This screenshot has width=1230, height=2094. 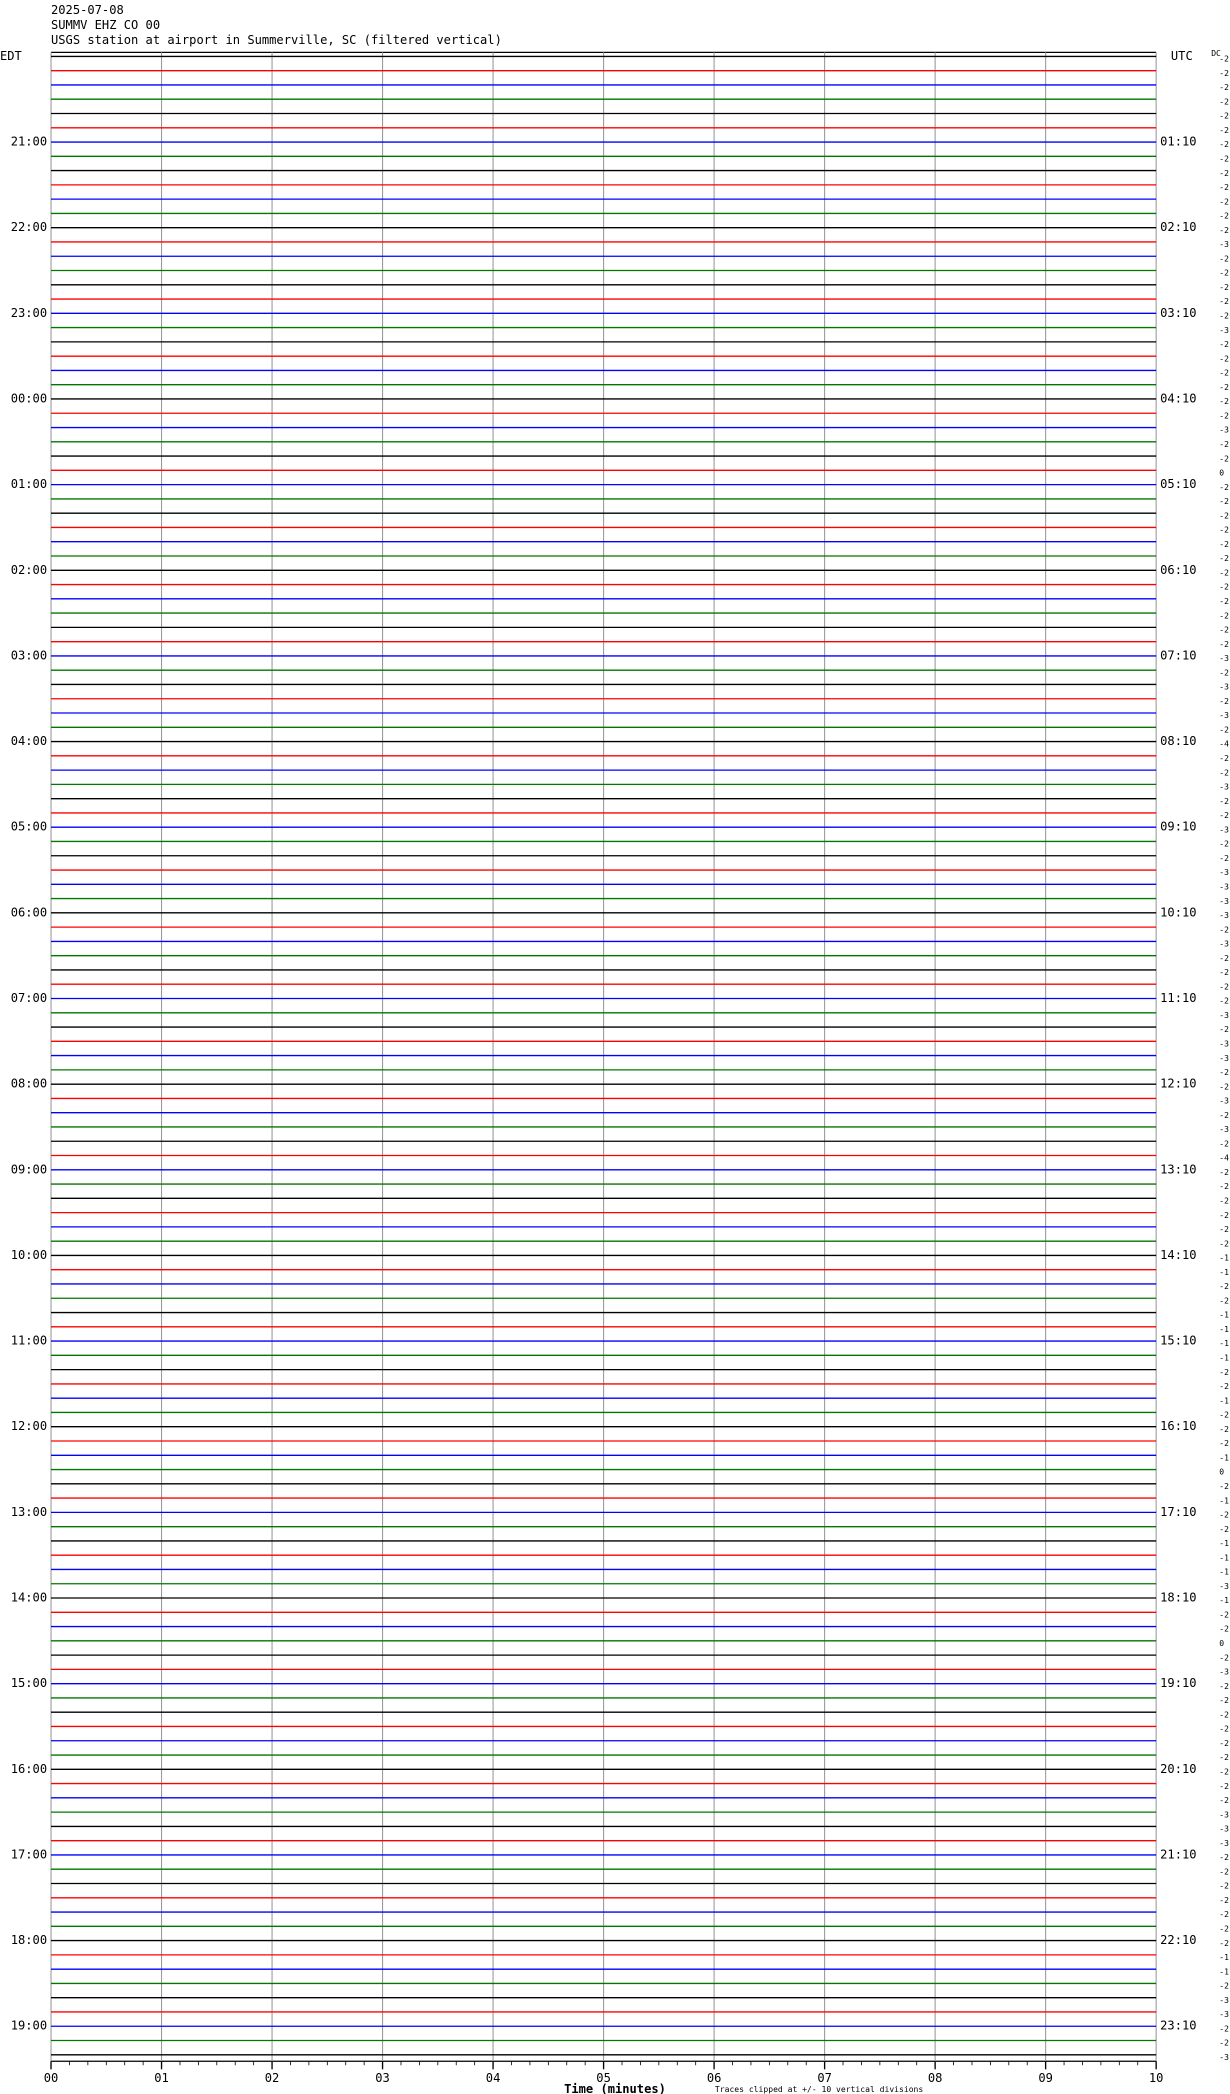 What do you see at coordinates (1221, 1643) in the screenshot?
I see `dc-offset: 0` at bounding box center [1221, 1643].